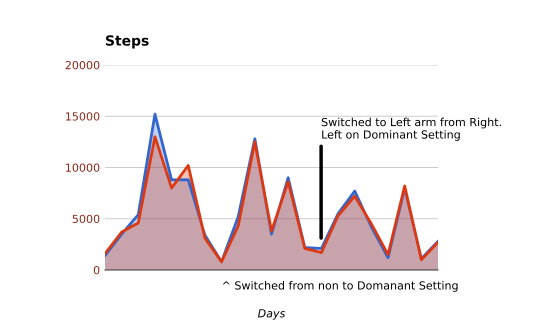 The width and height of the screenshot is (543, 336). What do you see at coordinates (83, 167) in the screenshot?
I see `y-tick-label: 10000` at bounding box center [83, 167].